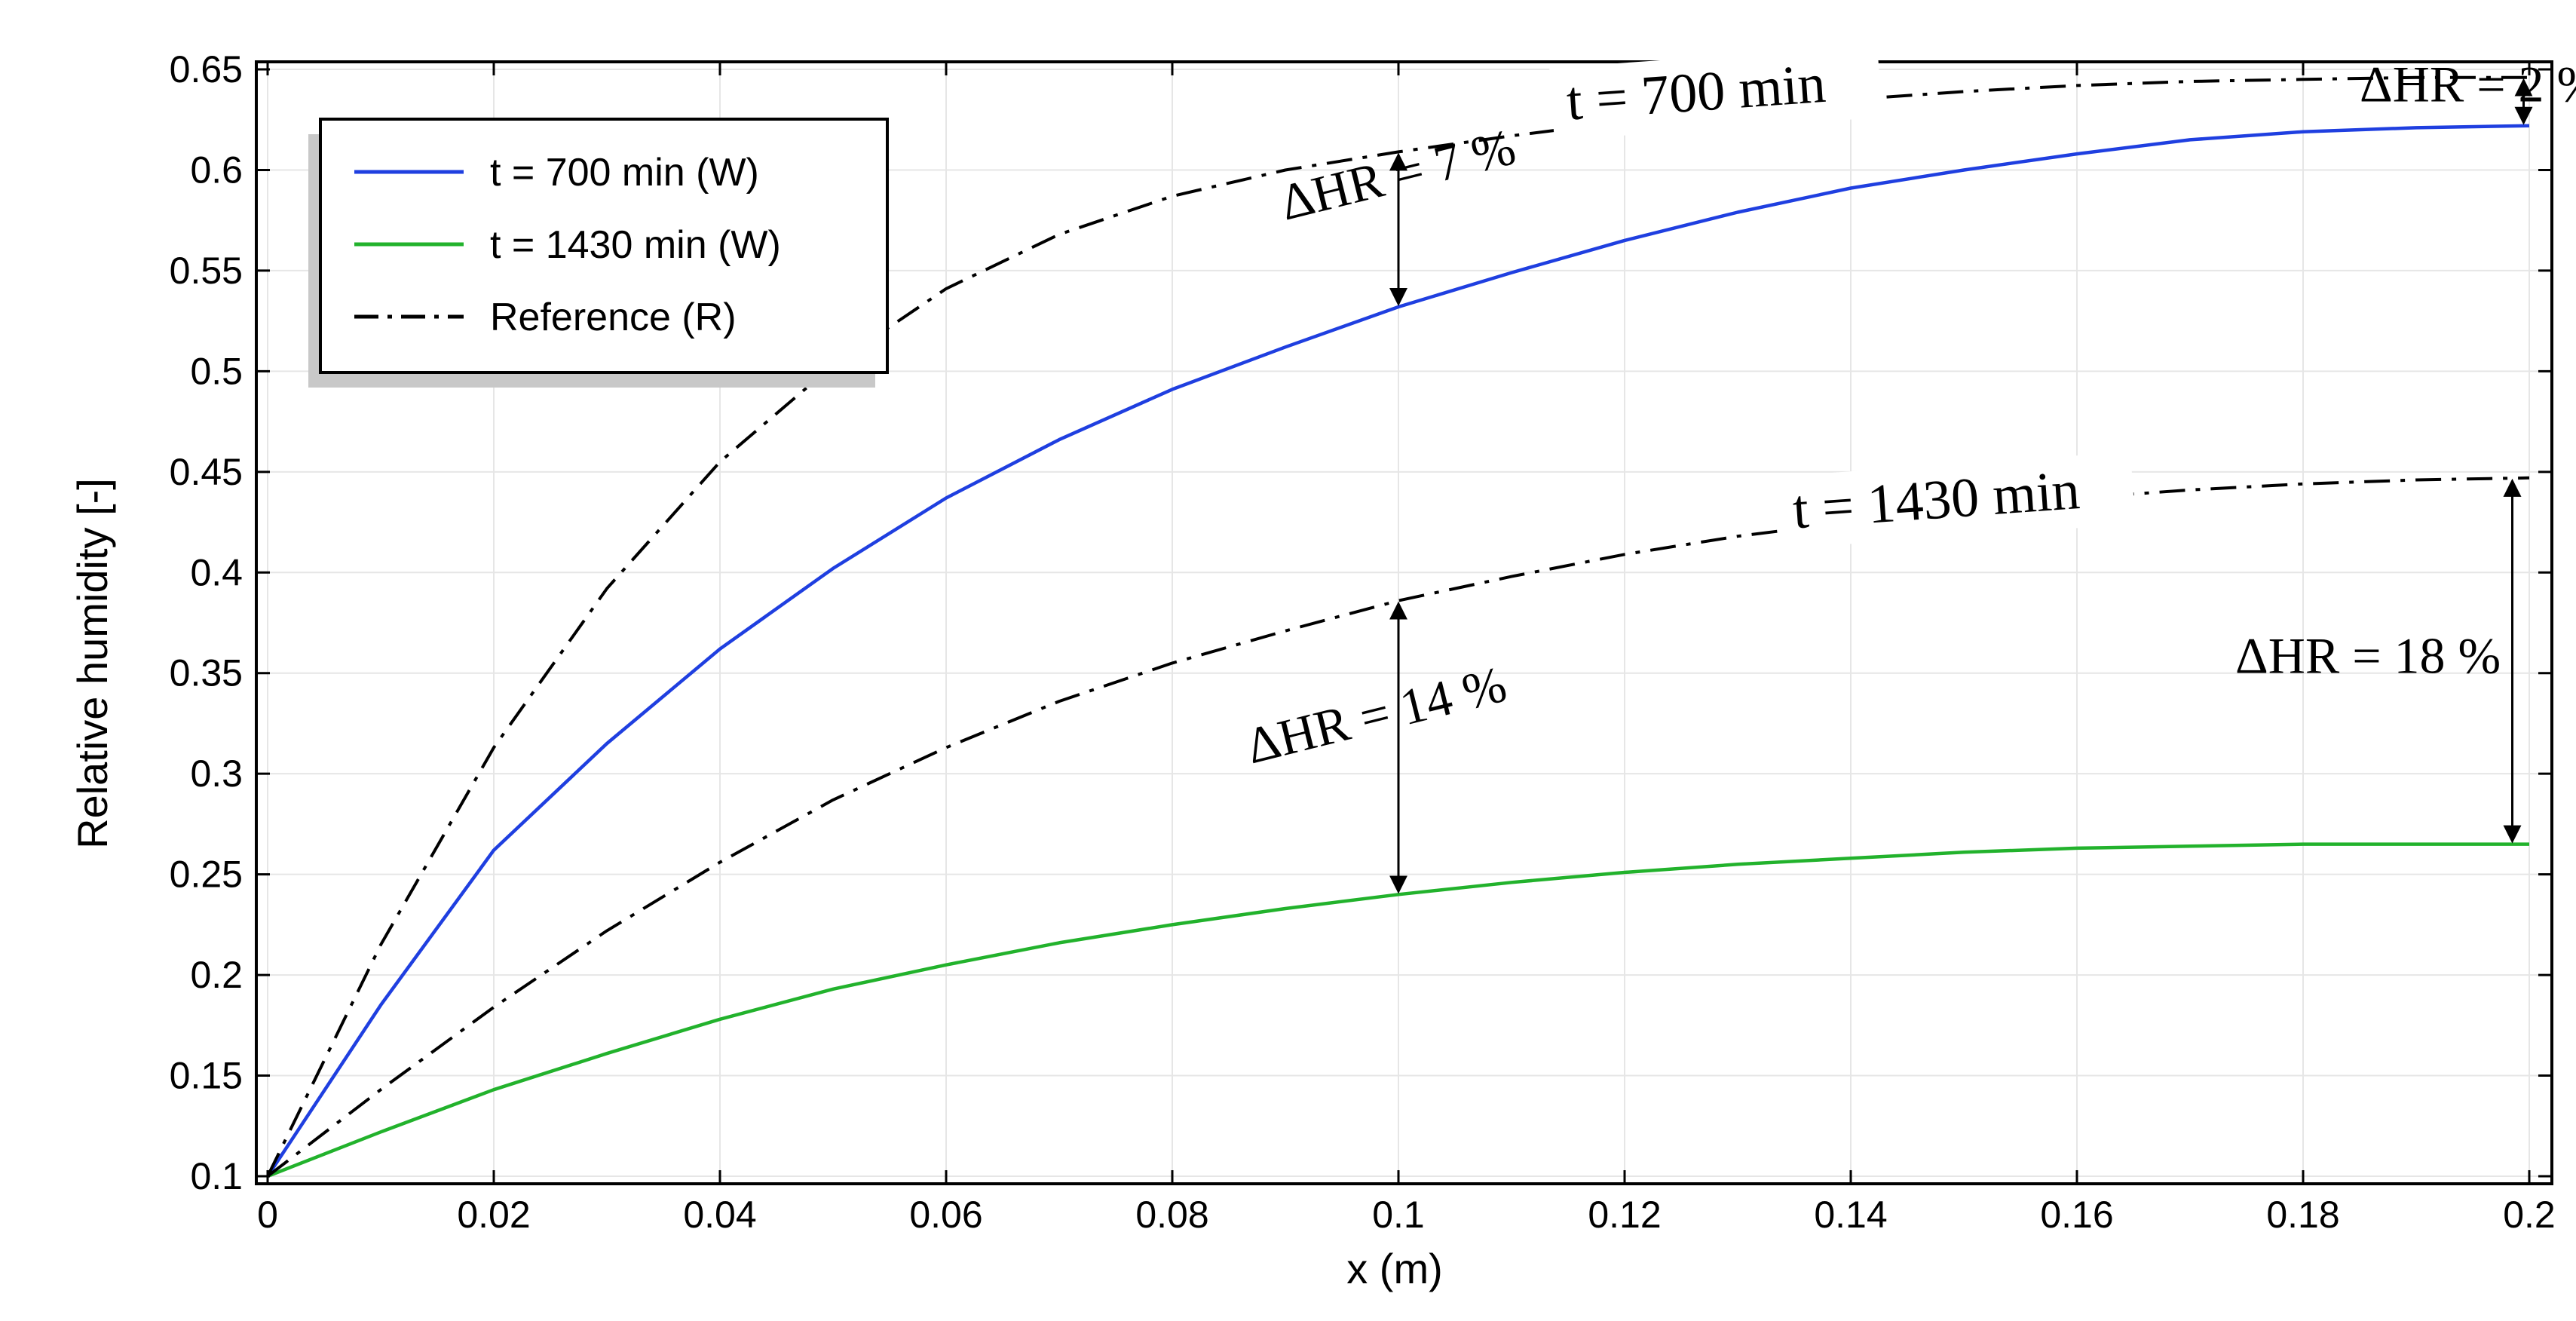 The width and height of the screenshot is (2576, 1321). What do you see at coordinates (206, 69) in the screenshot?
I see `y-tick-label: 0.65` at bounding box center [206, 69].